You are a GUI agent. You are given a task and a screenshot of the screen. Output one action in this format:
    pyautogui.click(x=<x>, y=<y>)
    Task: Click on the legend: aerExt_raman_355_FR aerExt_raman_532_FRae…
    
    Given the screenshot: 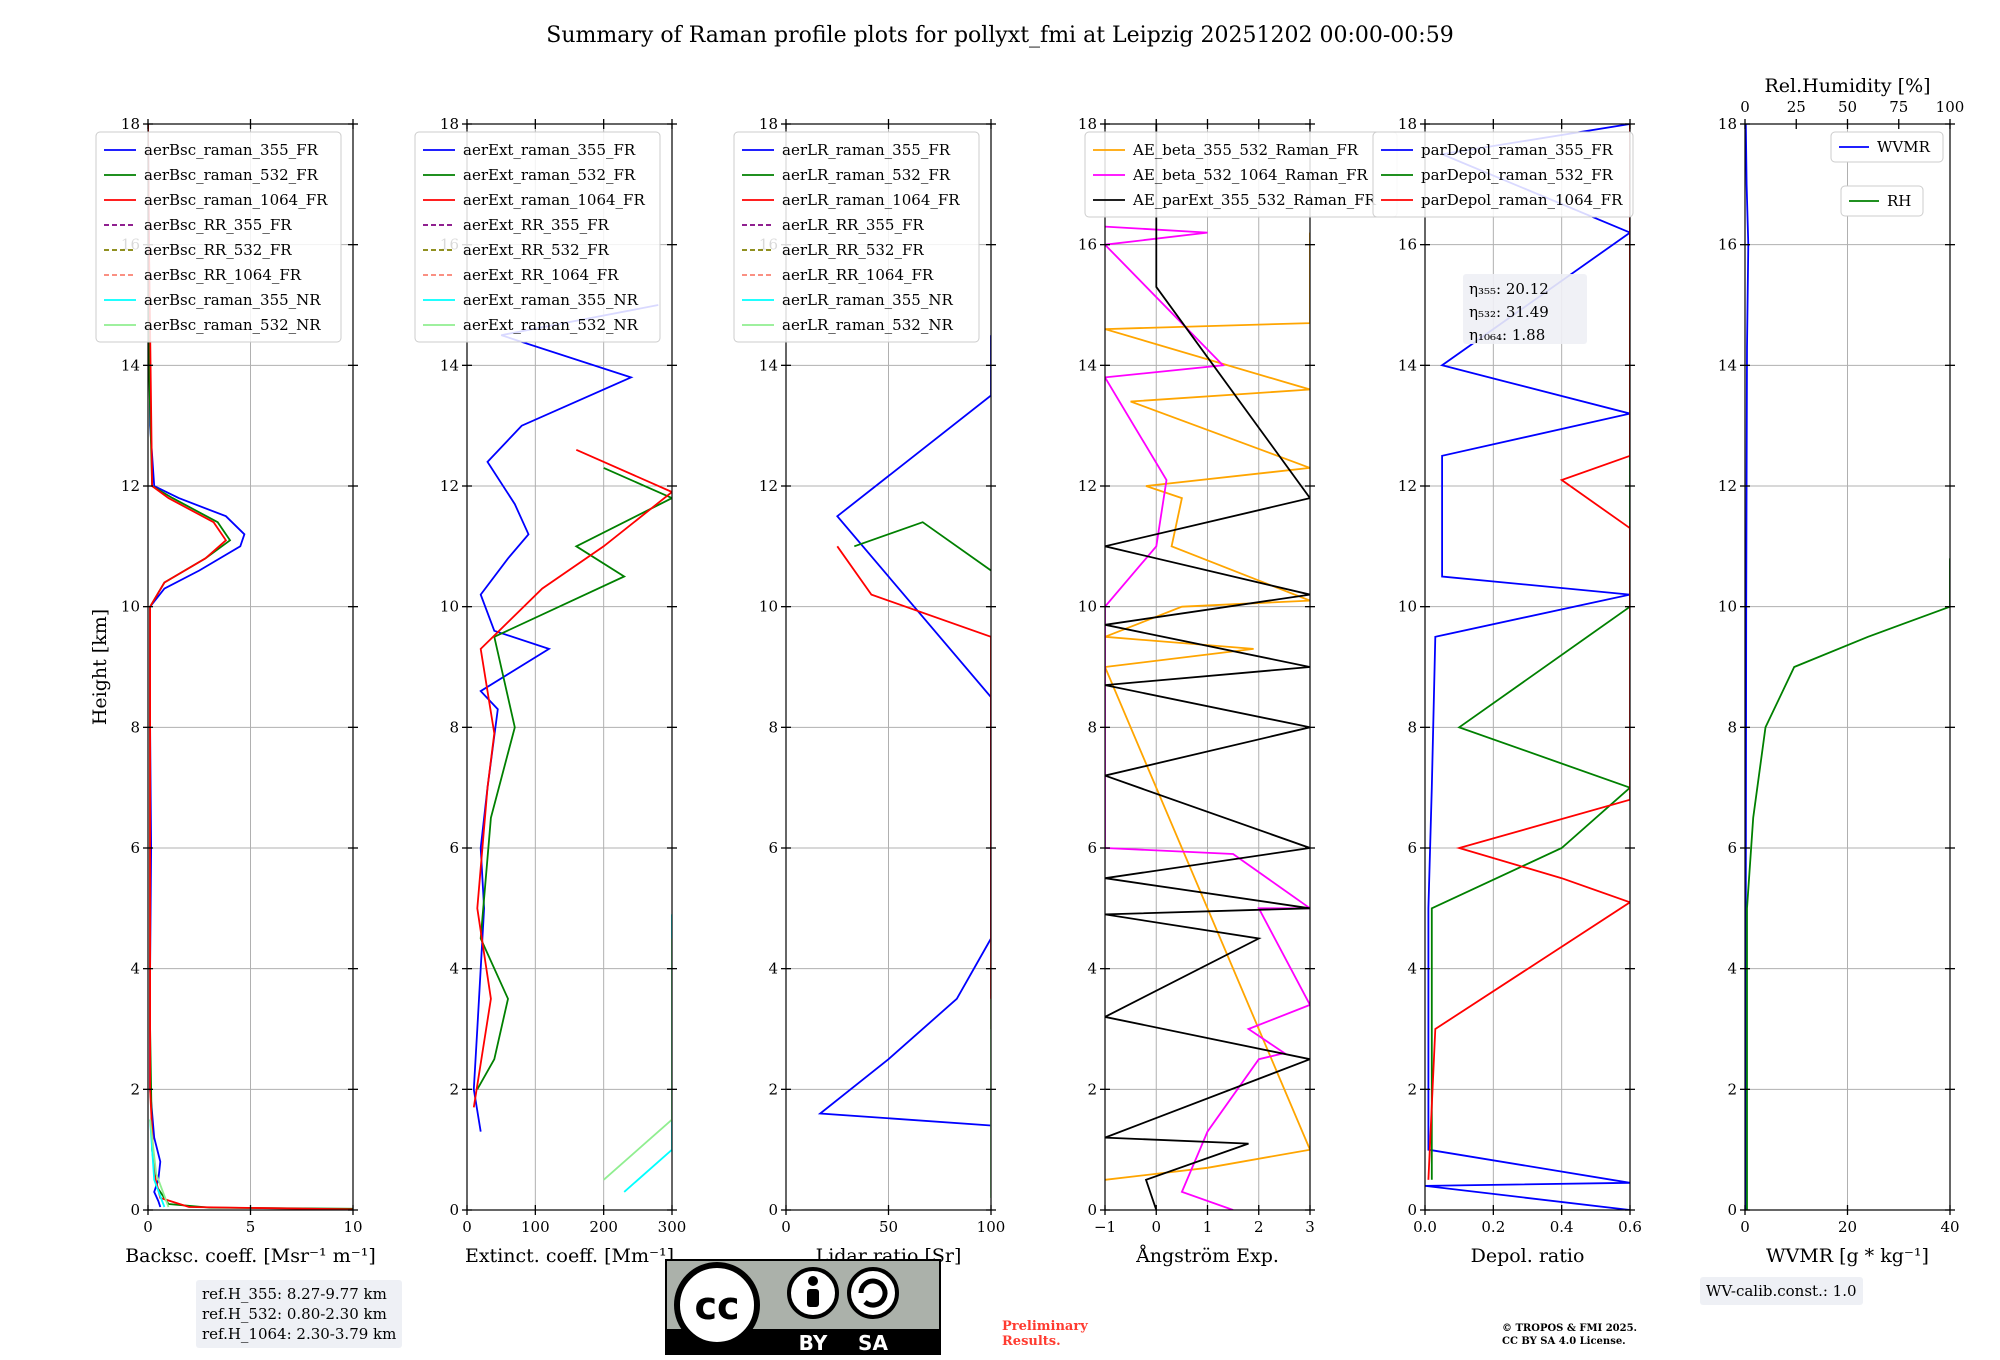 What is the action you would take?
    pyautogui.click(x=537, y=237)
    